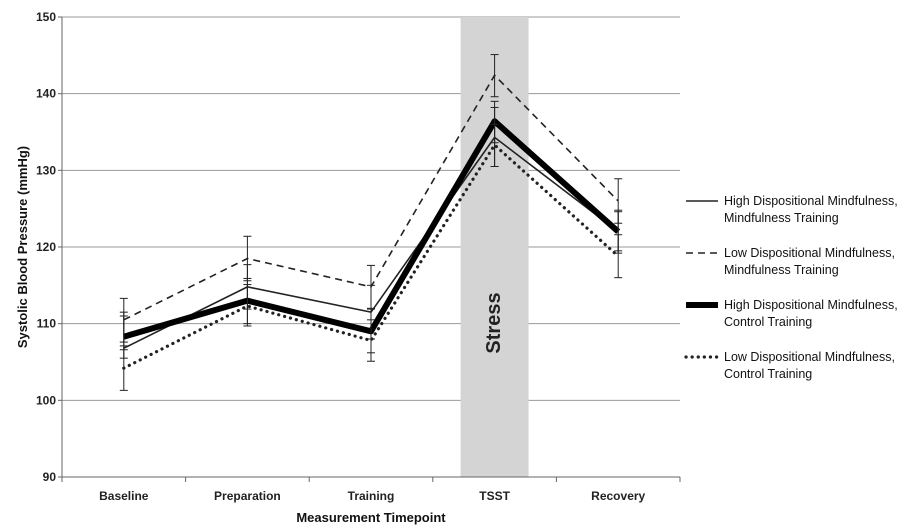 This screenshot has width=909, height=526. Describe the element at coordinates (47, 324) in the screenshot. I see `y-tick-label: 110` at that location.